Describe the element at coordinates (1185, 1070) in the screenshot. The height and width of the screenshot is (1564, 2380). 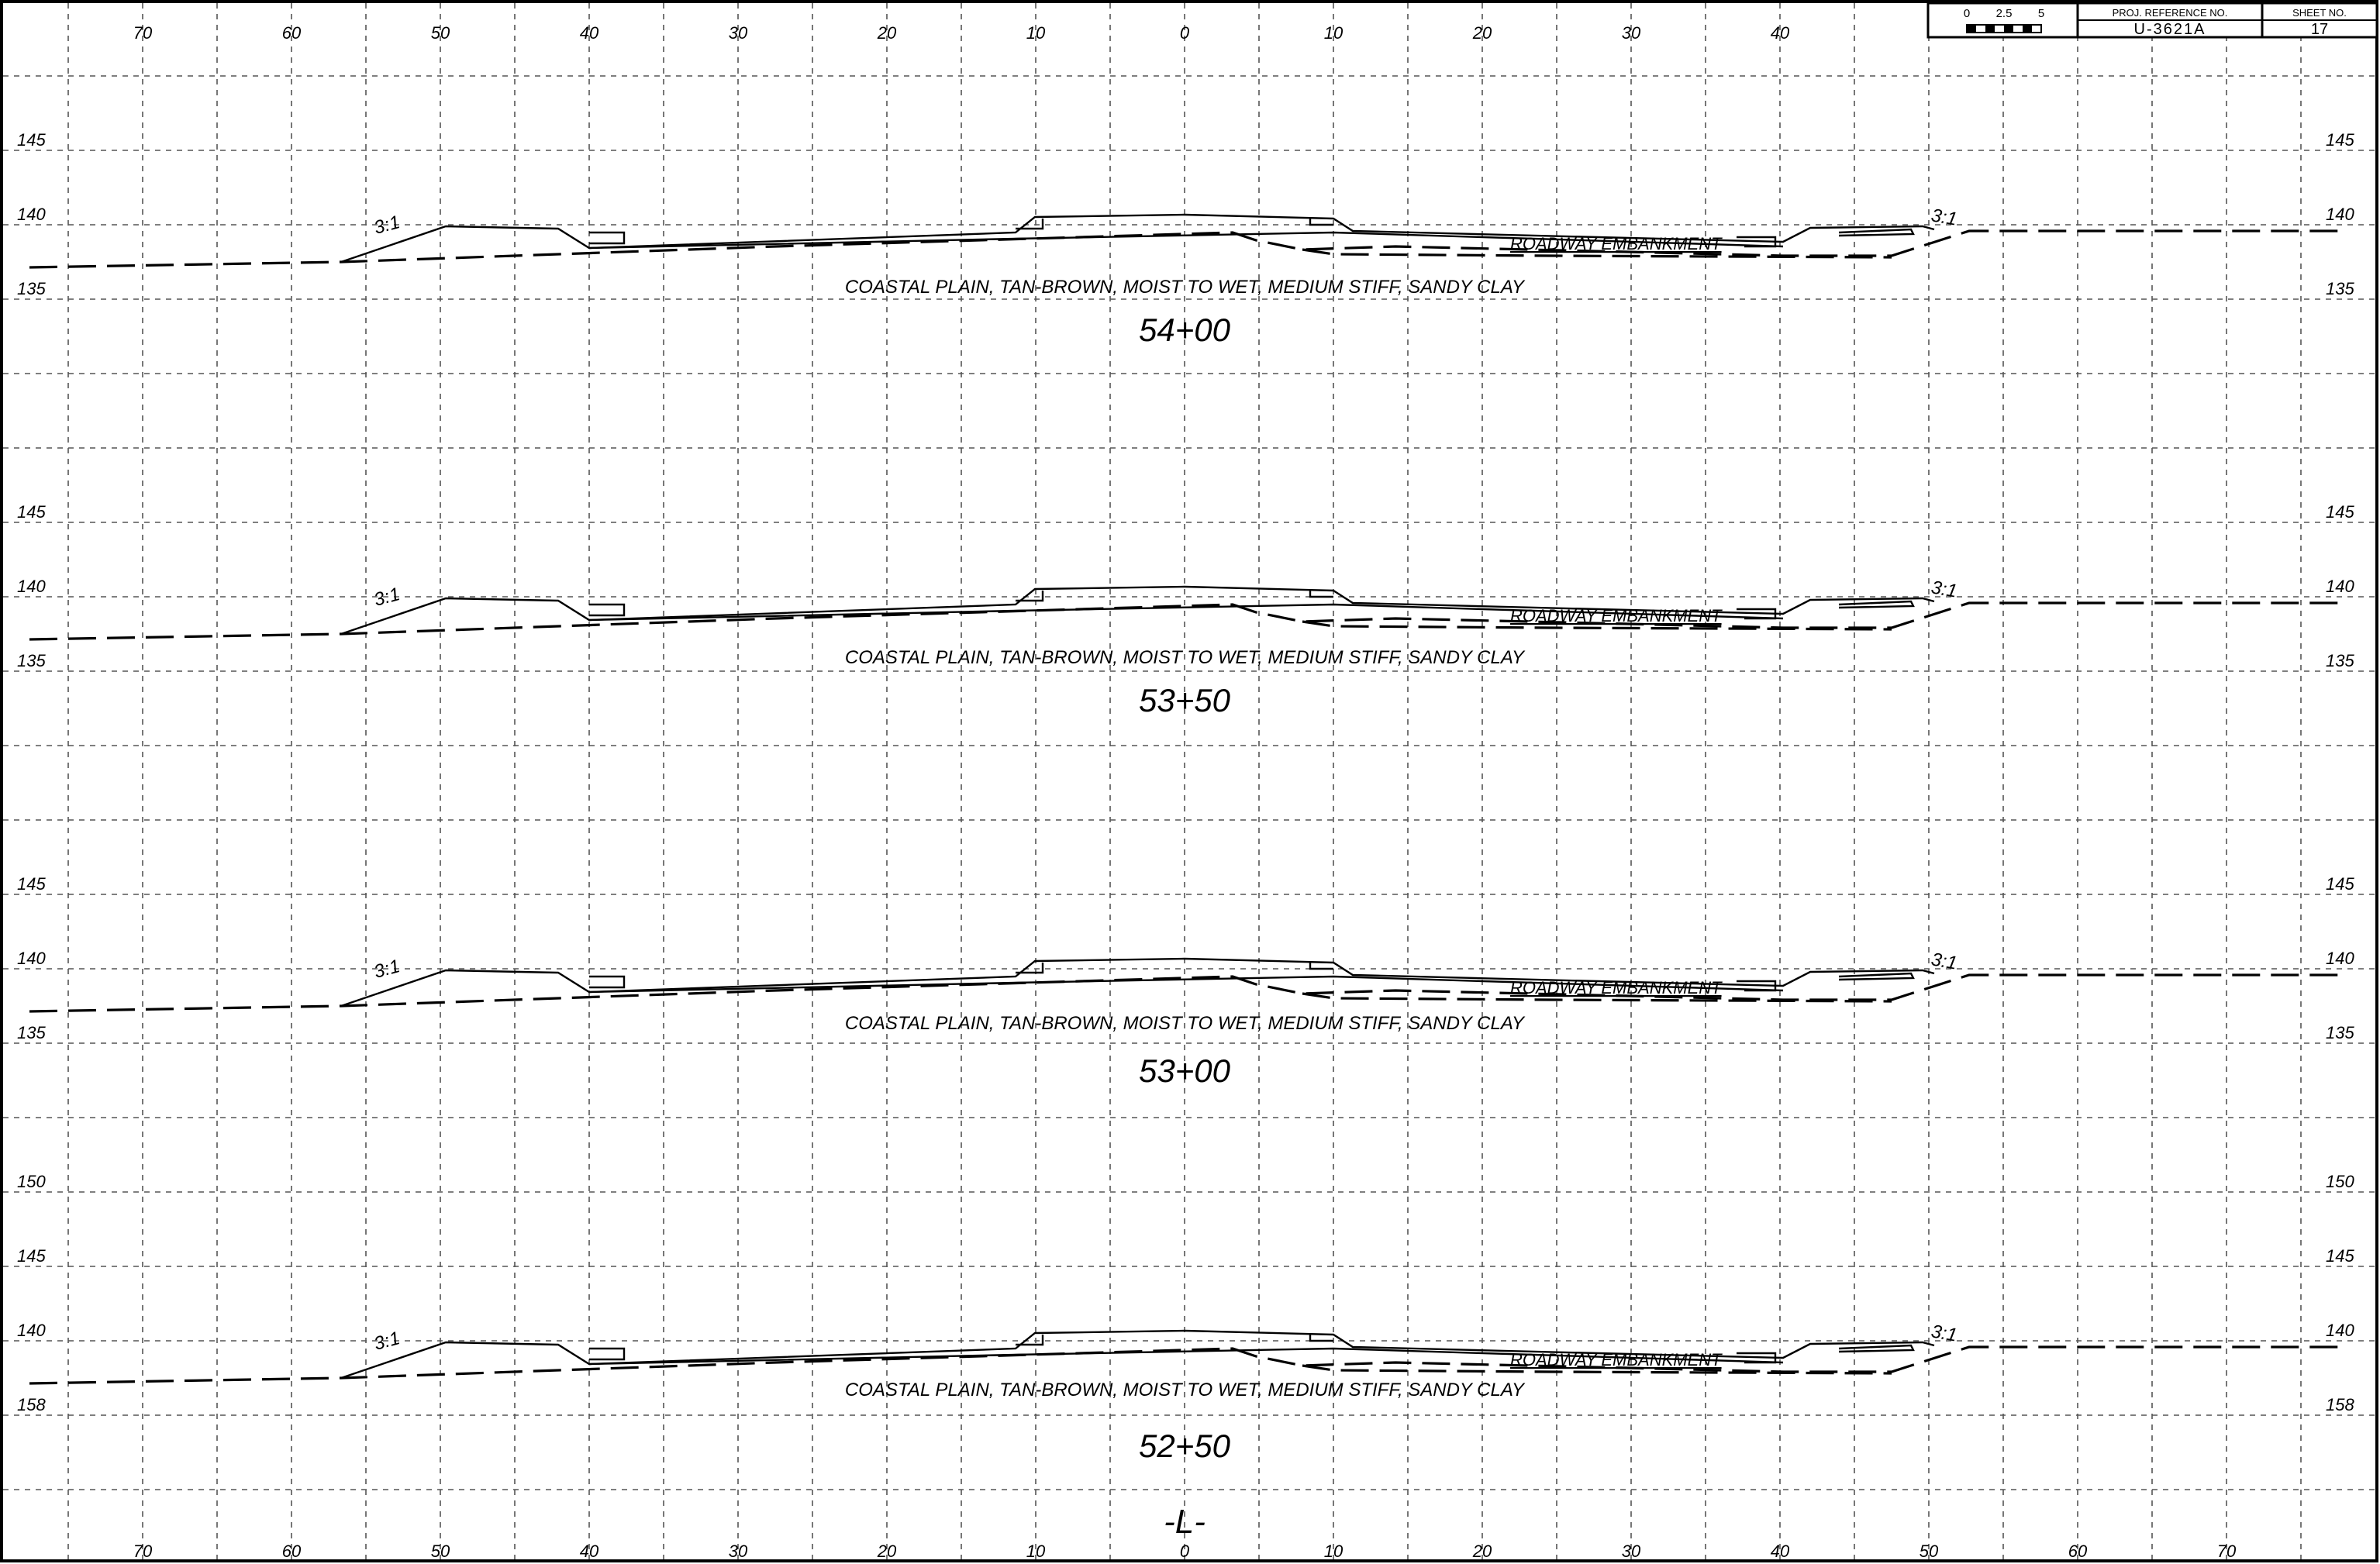
I see `station-label: 53+00` at that location.